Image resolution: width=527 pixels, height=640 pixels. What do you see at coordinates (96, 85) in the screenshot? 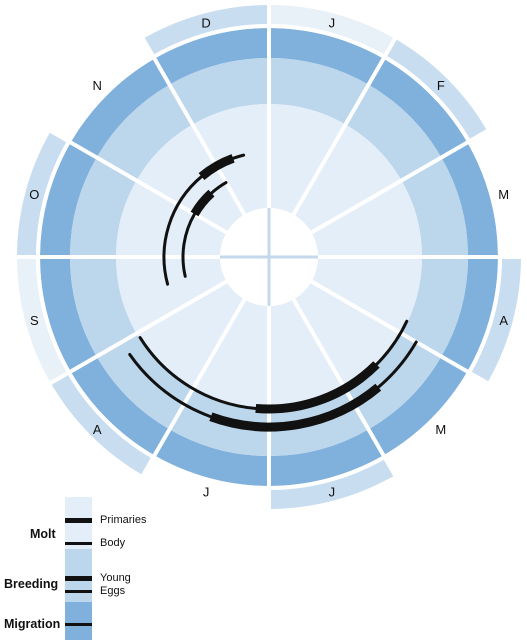
I see `month-label-10: N` at bounding box center [96, 85].